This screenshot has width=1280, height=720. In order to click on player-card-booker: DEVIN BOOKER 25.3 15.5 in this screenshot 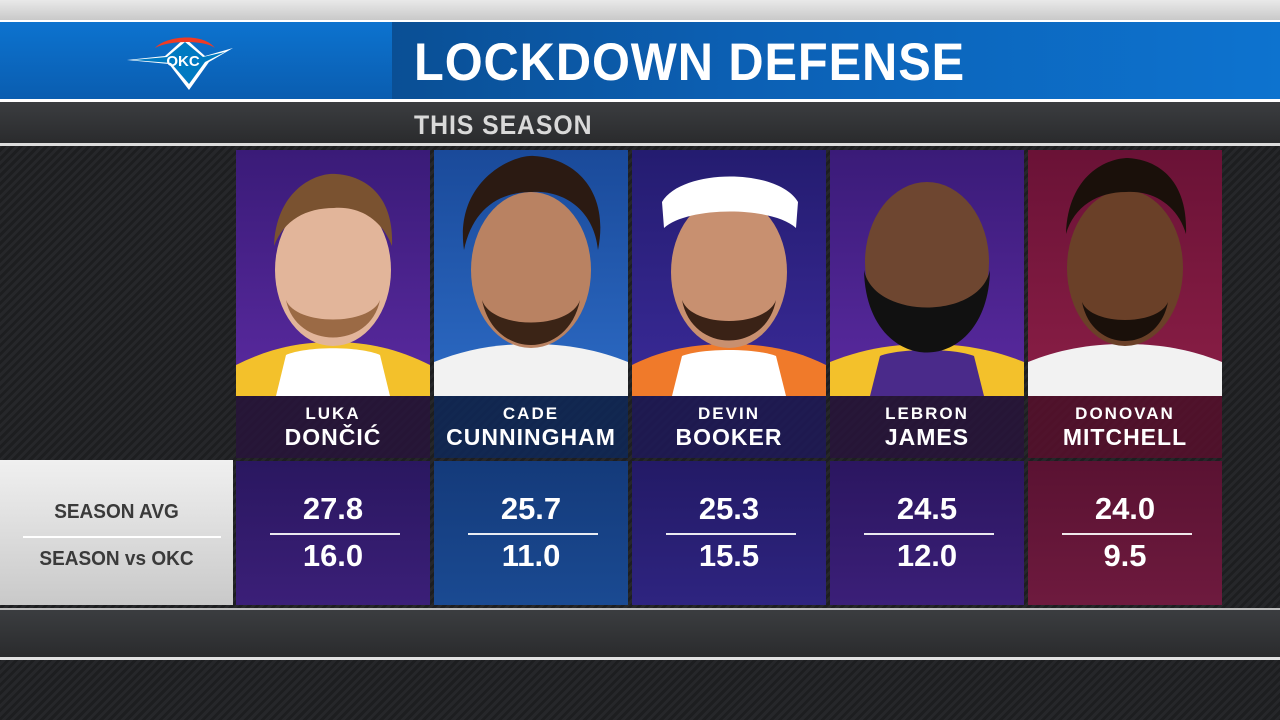, I will do `click(729, 377)`.